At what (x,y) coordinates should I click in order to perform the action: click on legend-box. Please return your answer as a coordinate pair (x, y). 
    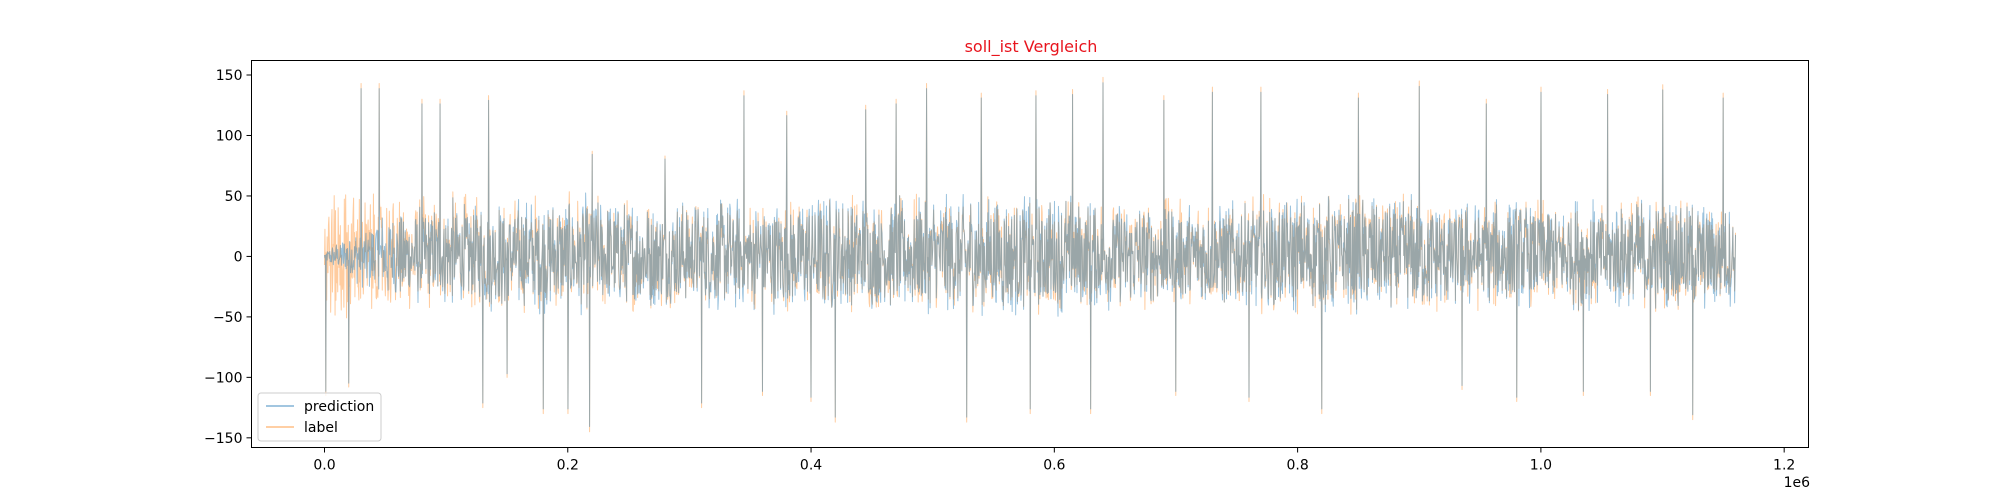
    Looking at the image, I should click on (319, 417).